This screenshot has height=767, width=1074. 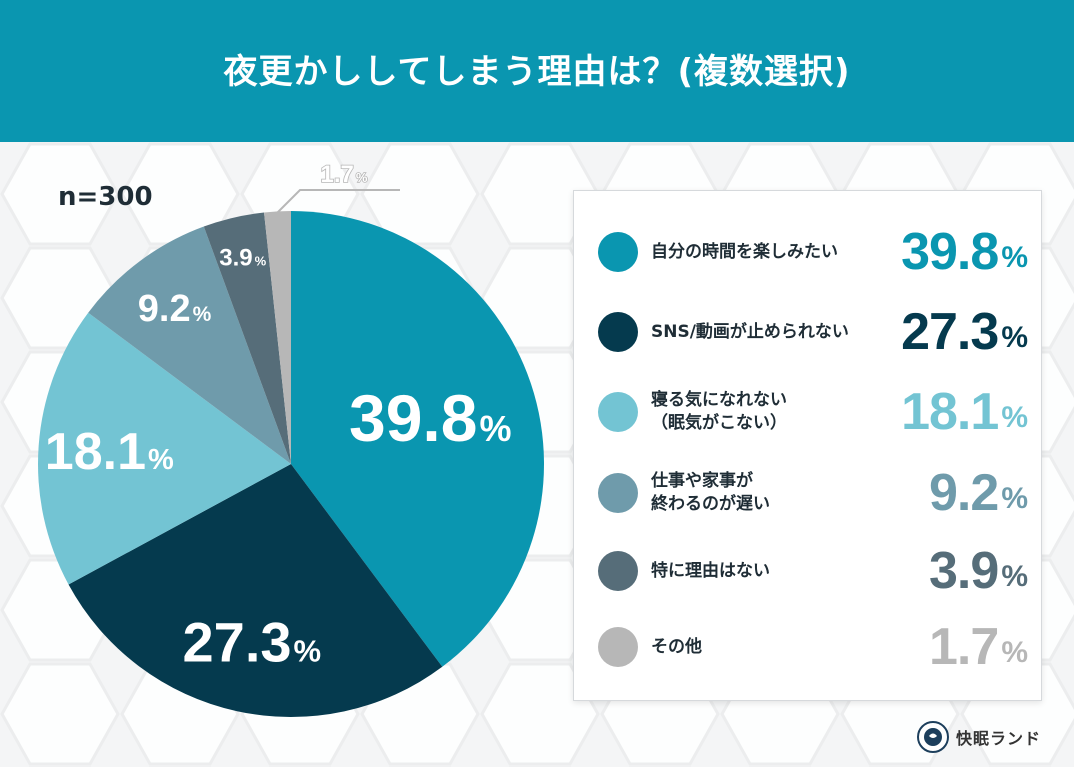 I want to click on chart-title: 夜更かししてしまう理由は？(複数選択), so click(x=537, y=71).